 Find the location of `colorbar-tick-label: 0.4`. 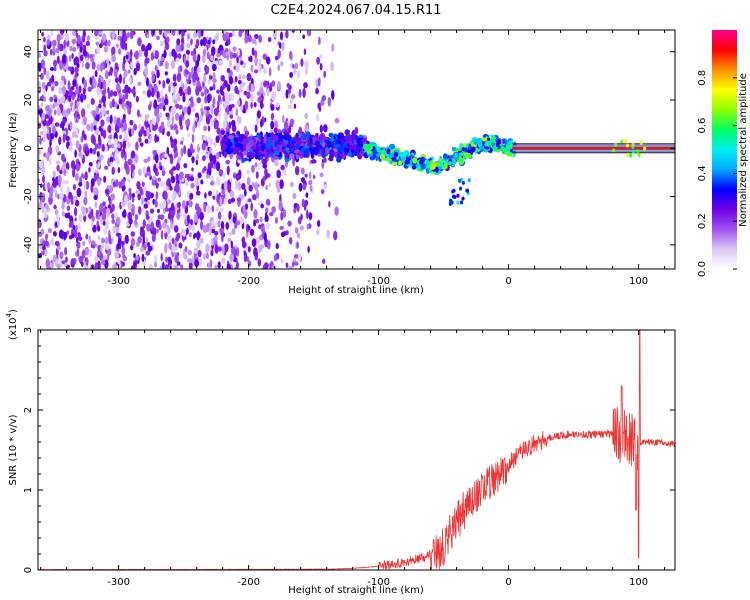

colorbar-tick-label: 0.4 is located at coordinates (702, 173).